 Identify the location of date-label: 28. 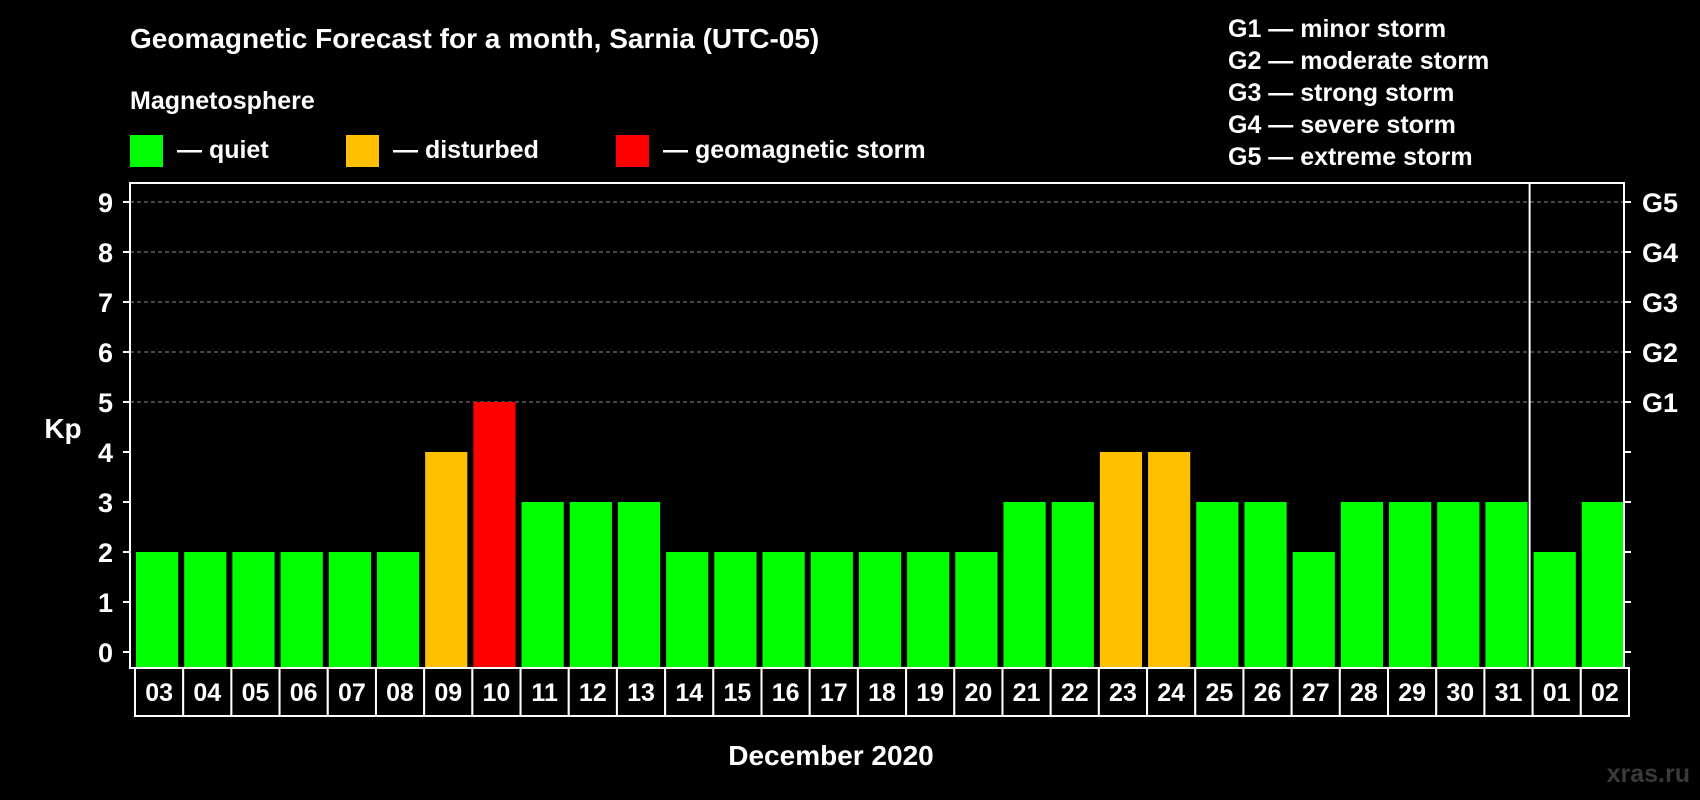
(1364, 693).